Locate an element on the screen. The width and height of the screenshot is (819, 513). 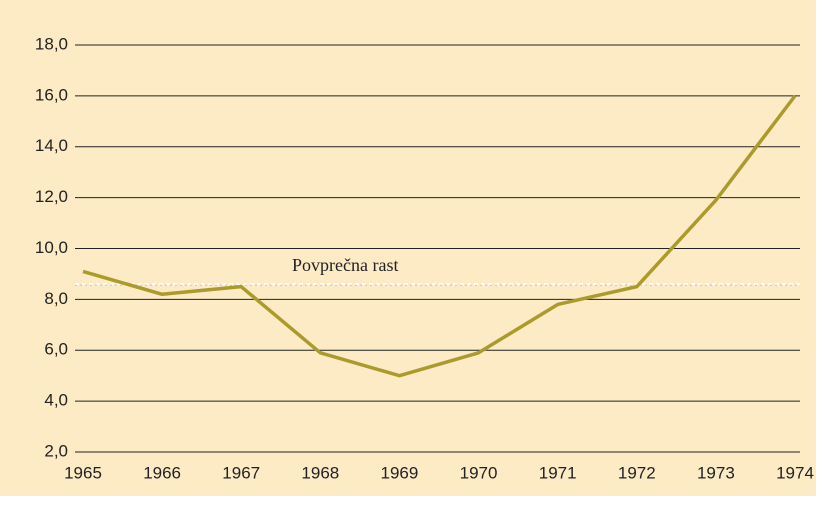
x-tick-label: 1967 is located at coordinates (241, 472).